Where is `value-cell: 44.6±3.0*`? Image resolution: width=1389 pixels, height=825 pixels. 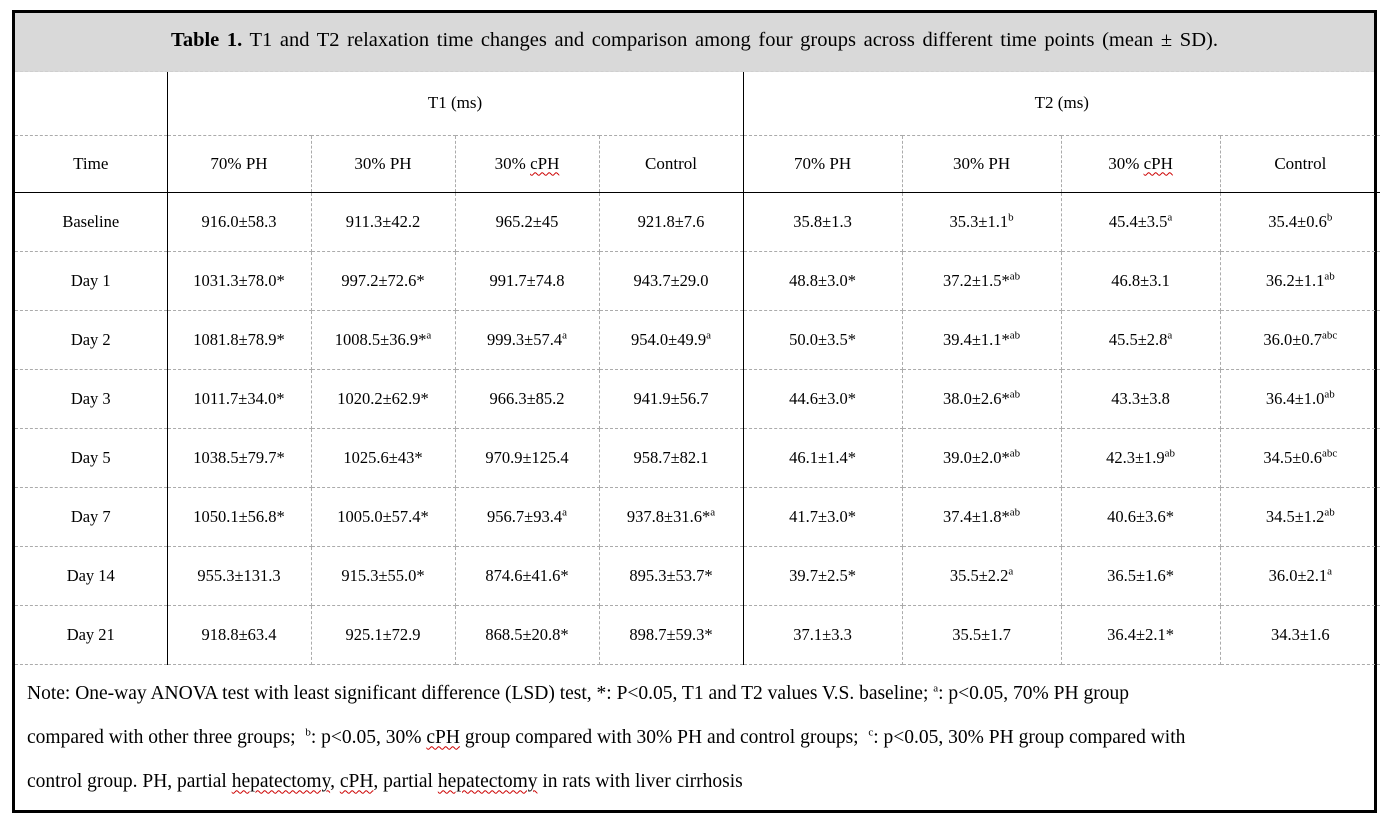 value-cell: 44.6±3.0* is located at coordinates (823, 399).